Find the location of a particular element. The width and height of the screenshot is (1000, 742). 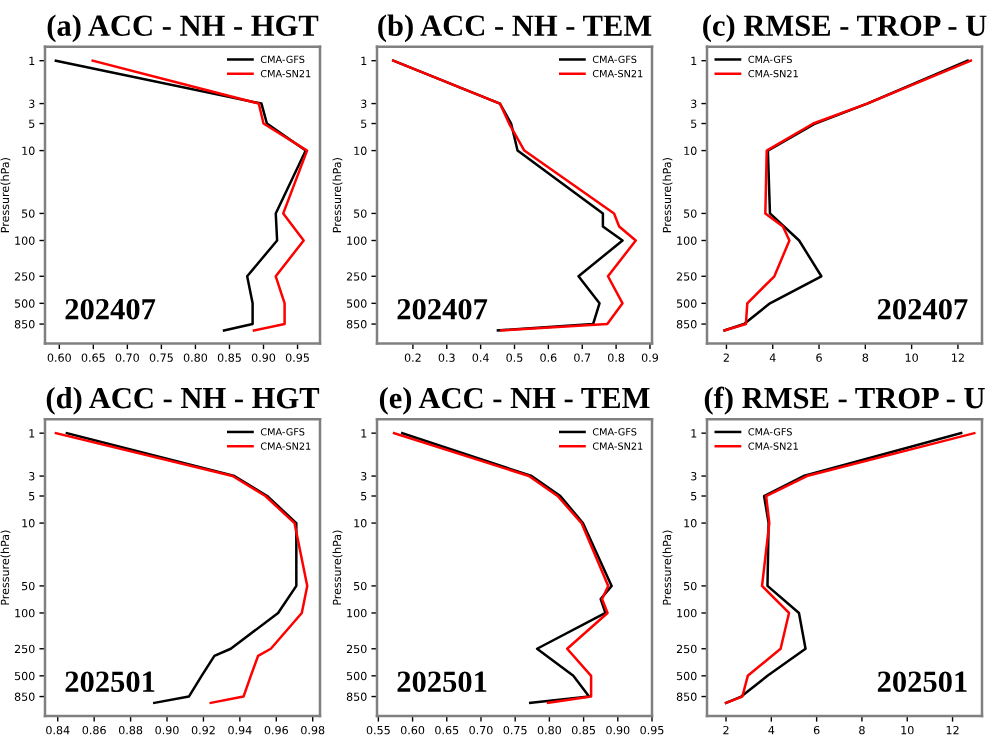

line-series is located at coordinates (180, 195).